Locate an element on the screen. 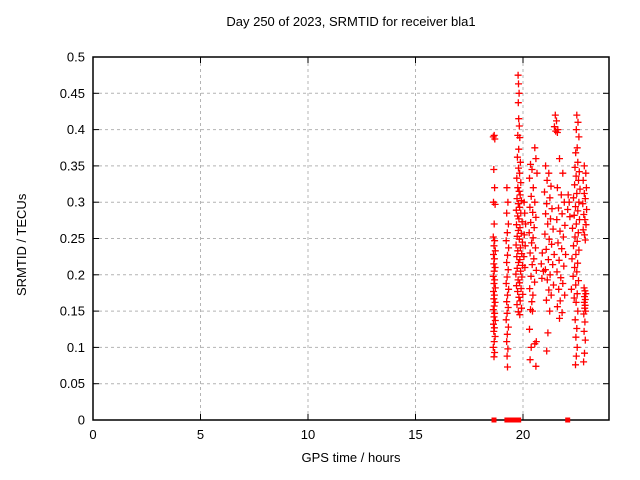  x-tick-label: 5 is located at coordinates (200, 434).